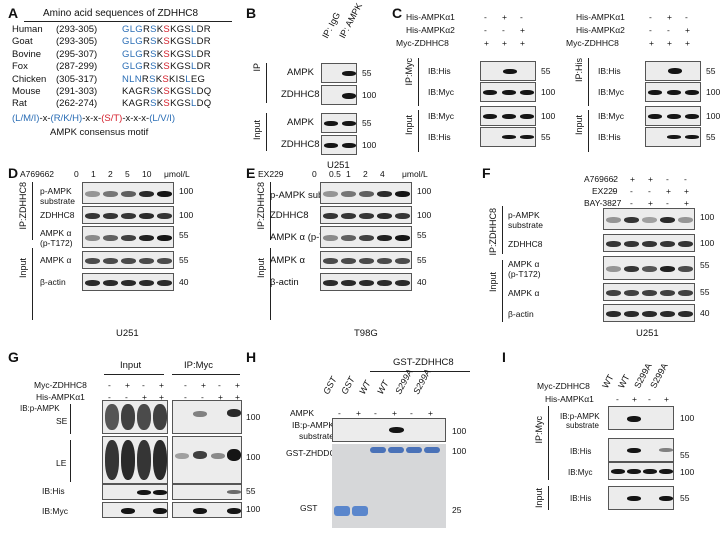  Describe the element at coordinates (77, 104) in the screenshot. I see `residue-range: (262-274)` at that location.